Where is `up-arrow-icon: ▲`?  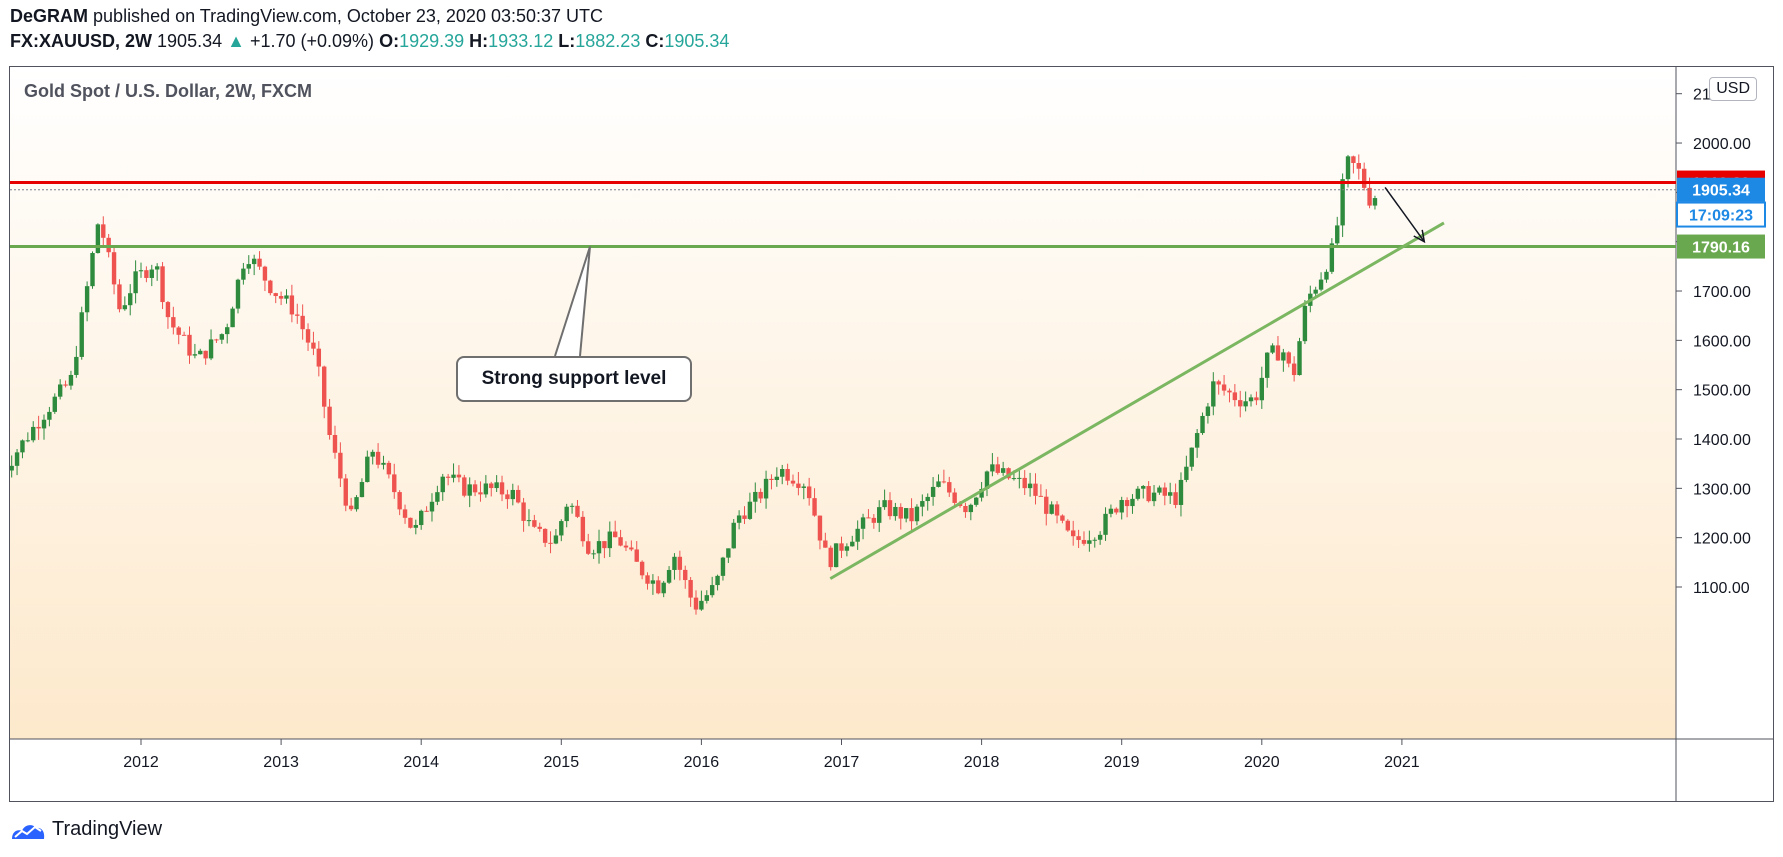
up-arrow-icon: ▲ is located at coordinates (236, 41).